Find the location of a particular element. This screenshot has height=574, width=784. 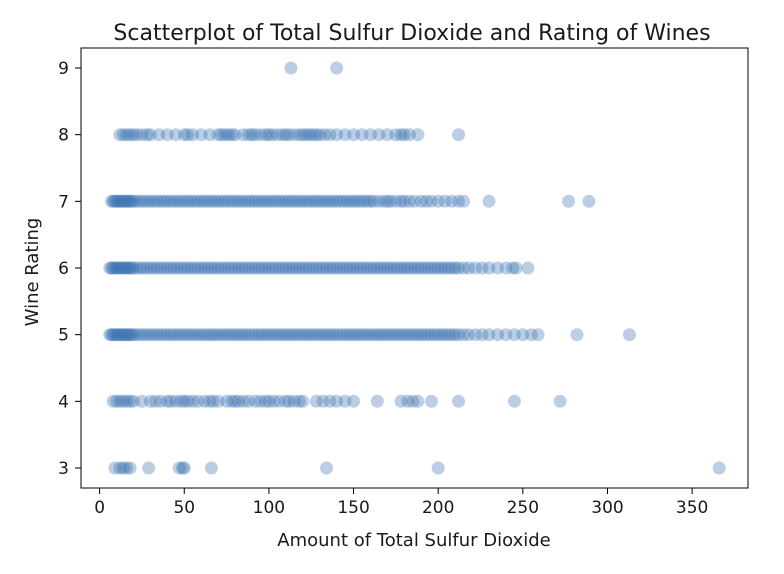

x-tick-label: 350 is located at coordinates (692, 508).